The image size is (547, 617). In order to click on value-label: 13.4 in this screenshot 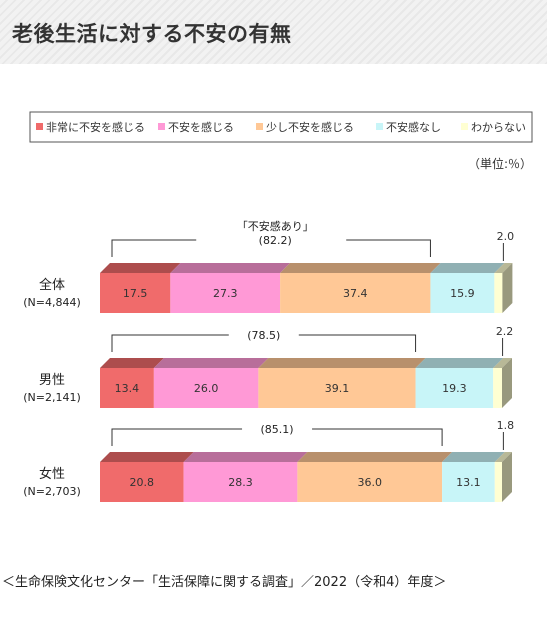, I will do `click(127, 388)`.